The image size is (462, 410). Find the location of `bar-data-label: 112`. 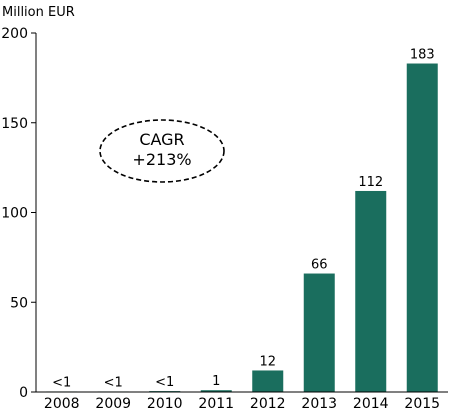

bar-data-label: 112 is located at coordinates (370, 182).